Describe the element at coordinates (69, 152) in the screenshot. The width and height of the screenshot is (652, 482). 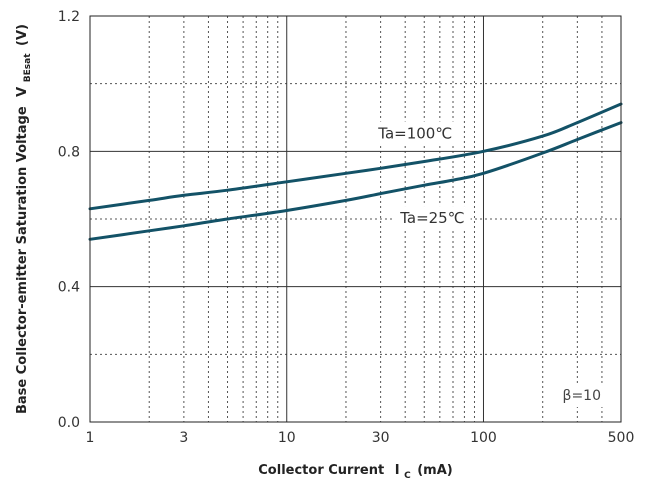
I see `y-tick-label: 0.8` at that location.